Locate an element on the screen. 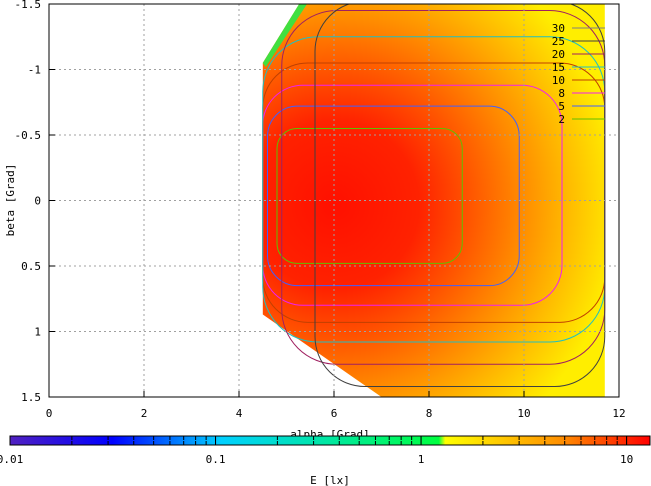  colorbar: 0.01 0.1 1 10 E [lx] is located at coordinates (325, 460).